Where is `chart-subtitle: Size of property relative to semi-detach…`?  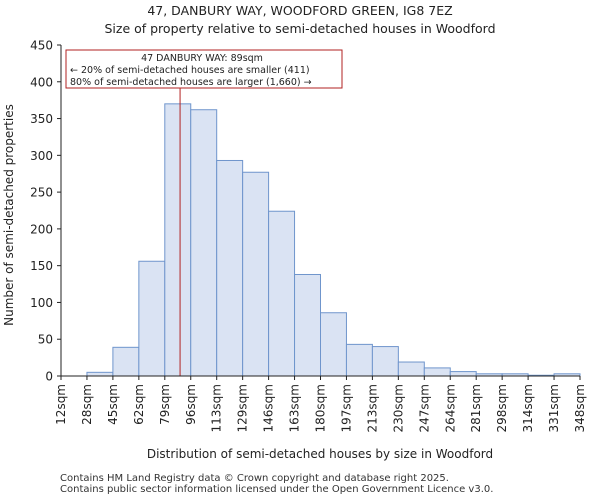 chart-subtitle: Size of property relative to semi-detach… is located at coordinates (300, 28).